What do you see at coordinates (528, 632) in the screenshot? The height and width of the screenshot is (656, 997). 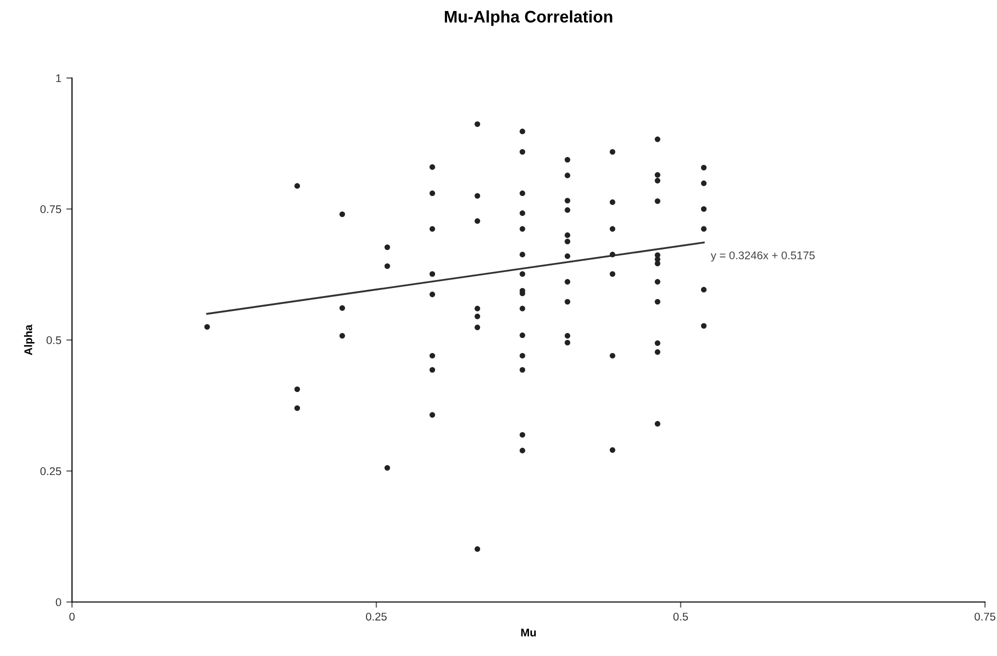 I see `x-axis-title: Mu` at bounding box center [528, 632].